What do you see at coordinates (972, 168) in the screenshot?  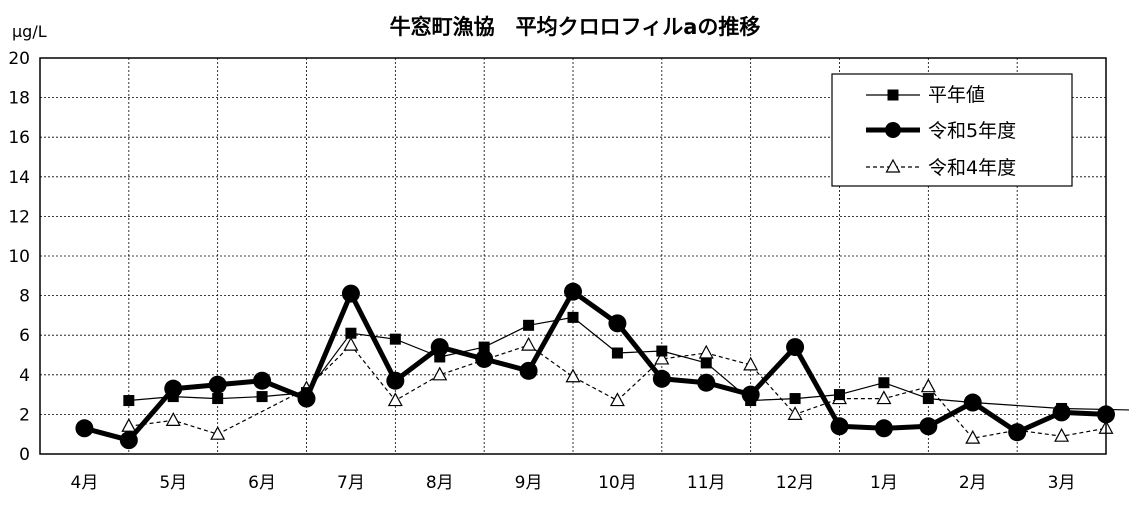 I see `legend-label-reiwa4: 令和4年度` at bounding box center [972, 168].